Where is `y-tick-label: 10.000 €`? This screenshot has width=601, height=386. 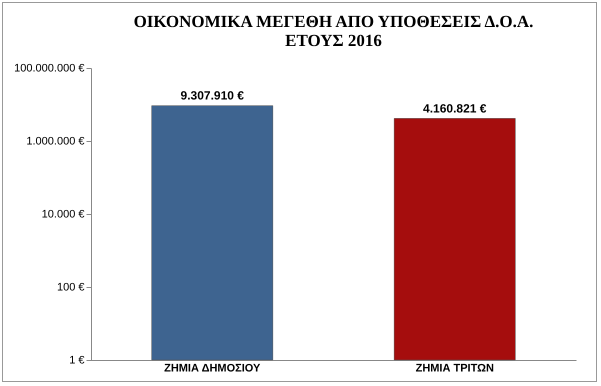
y-tick-label: 10.000 € is located at coordinates (63, 214).